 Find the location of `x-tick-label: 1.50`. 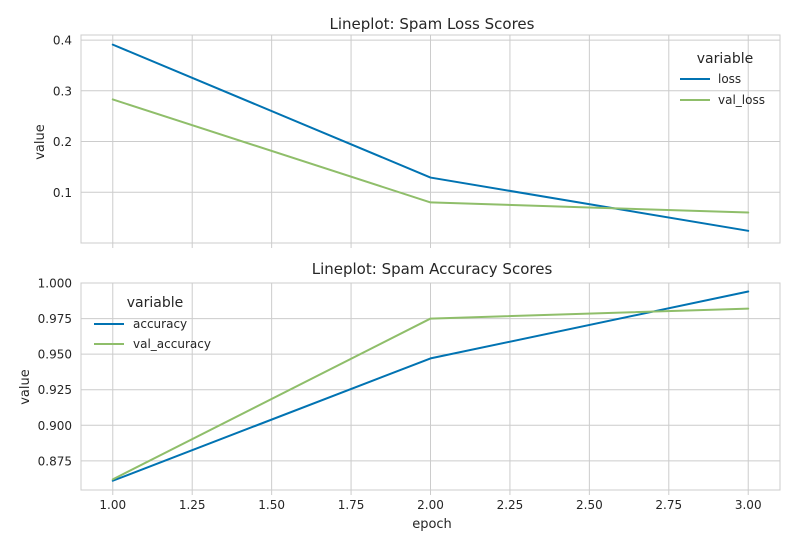

x-tick-label: 1.50 is located at coordinates (271, 505).